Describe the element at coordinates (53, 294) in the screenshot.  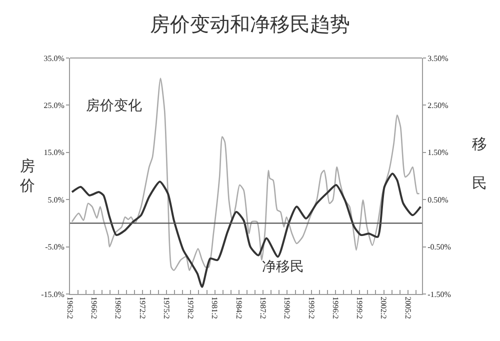
I see `y-tick-label: -15.0%` at that location.